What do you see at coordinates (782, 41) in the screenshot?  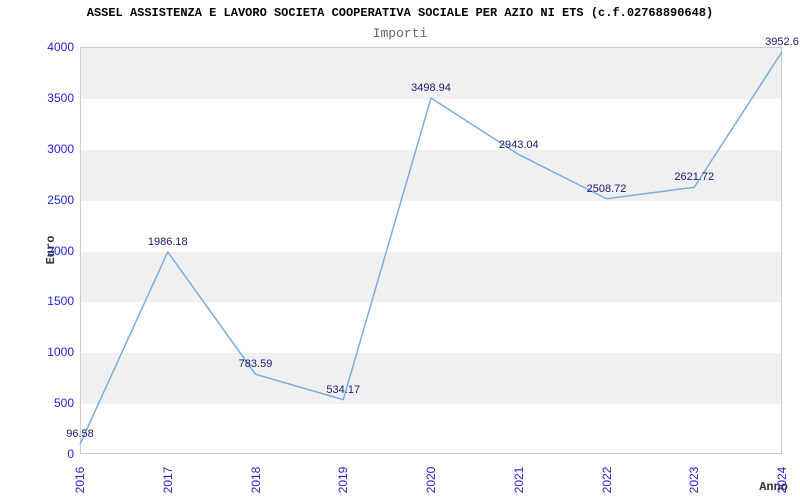 I see `data-point-label: 3952.6` at bounding box center [782, 41].